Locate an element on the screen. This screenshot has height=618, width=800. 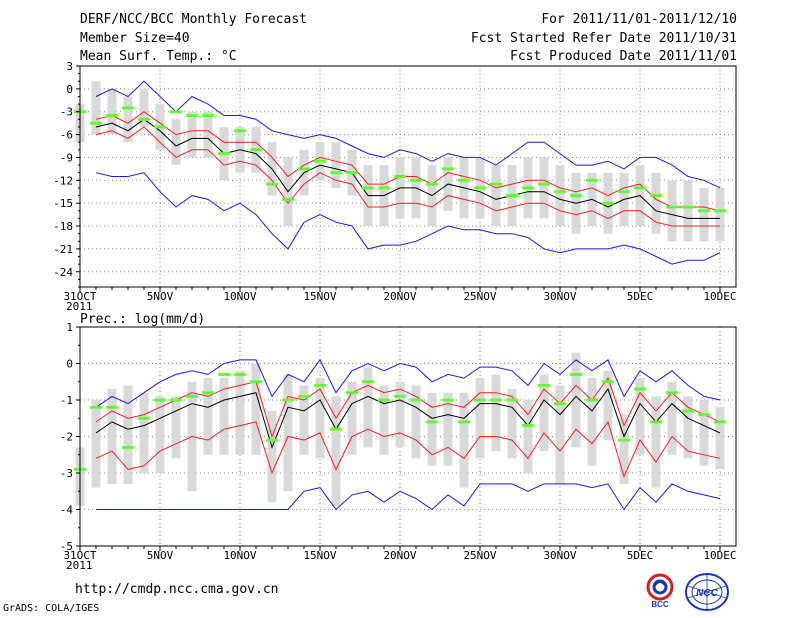
panel2-minimum-line is located at coordinates (408, 497).